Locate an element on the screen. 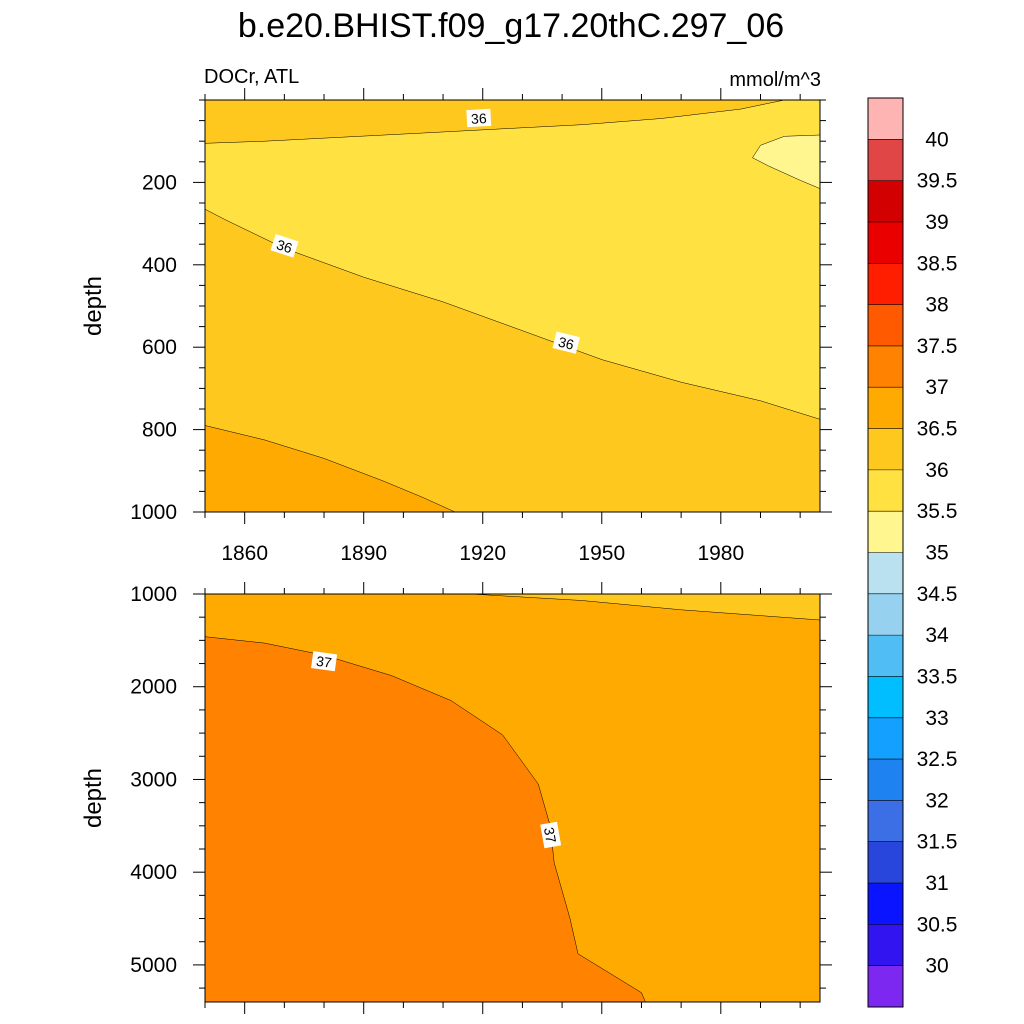 The height and width of the screenshot is (1024, 1024). y-tick-label: 5000 is located at coordinates (153, 965).